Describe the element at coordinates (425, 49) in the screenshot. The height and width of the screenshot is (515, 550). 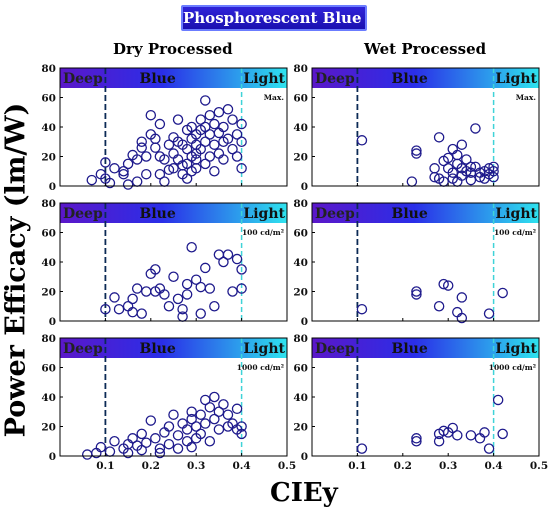
I see `column-title-wet: Wet Processed` at that location.